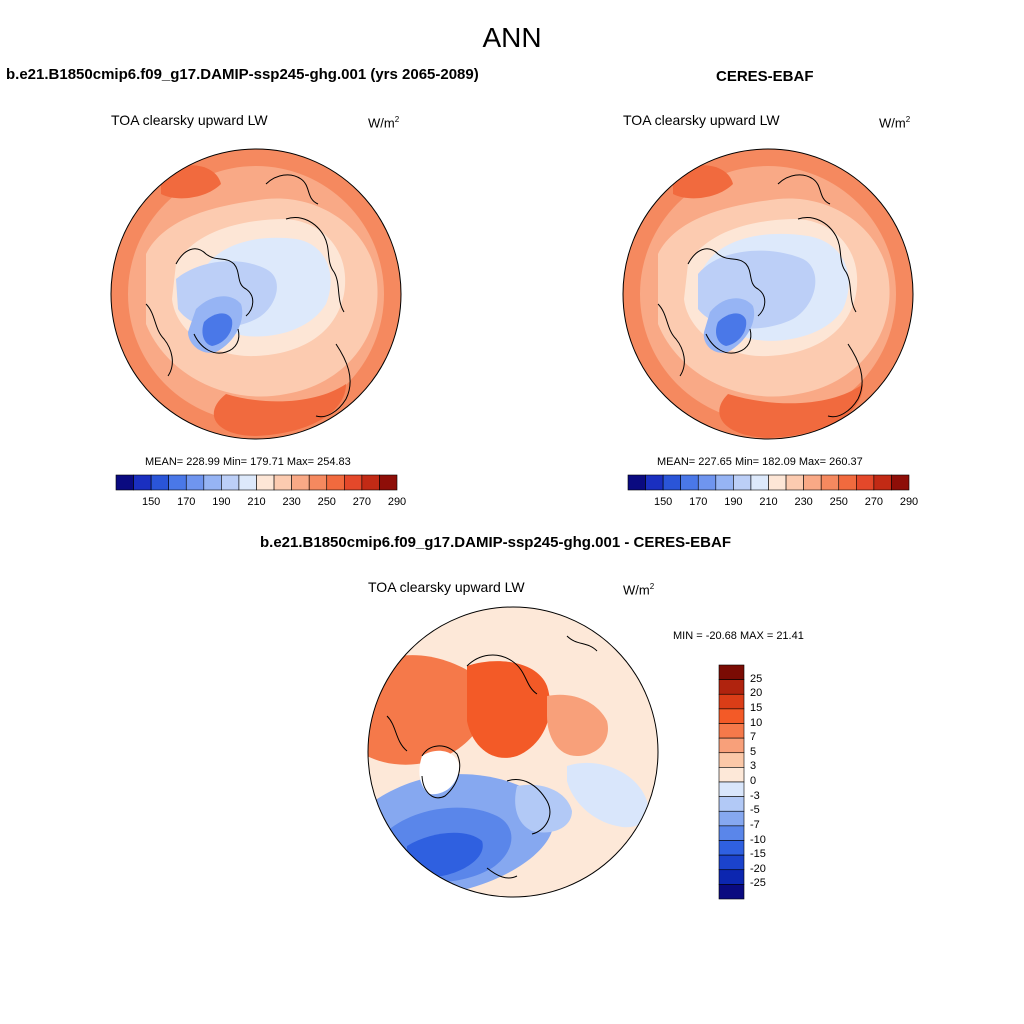  Describe the element at coordinates (755, 810) in the screenshot. I see `colorbar-diff-tick-label: -5` at that location.